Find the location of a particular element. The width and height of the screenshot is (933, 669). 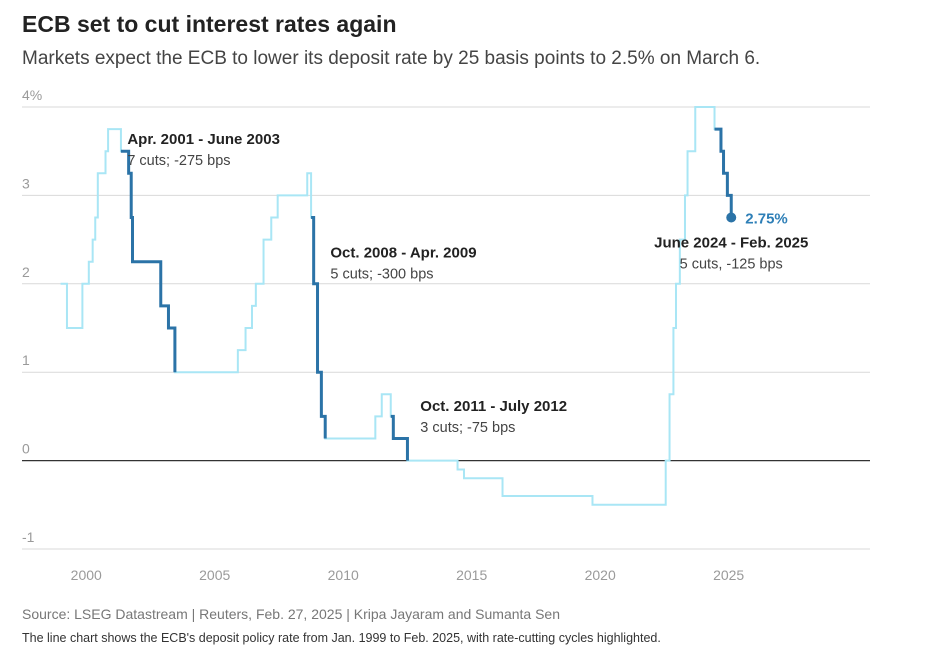

x-tick-label: 2010 is located at coordinates (343, 575).